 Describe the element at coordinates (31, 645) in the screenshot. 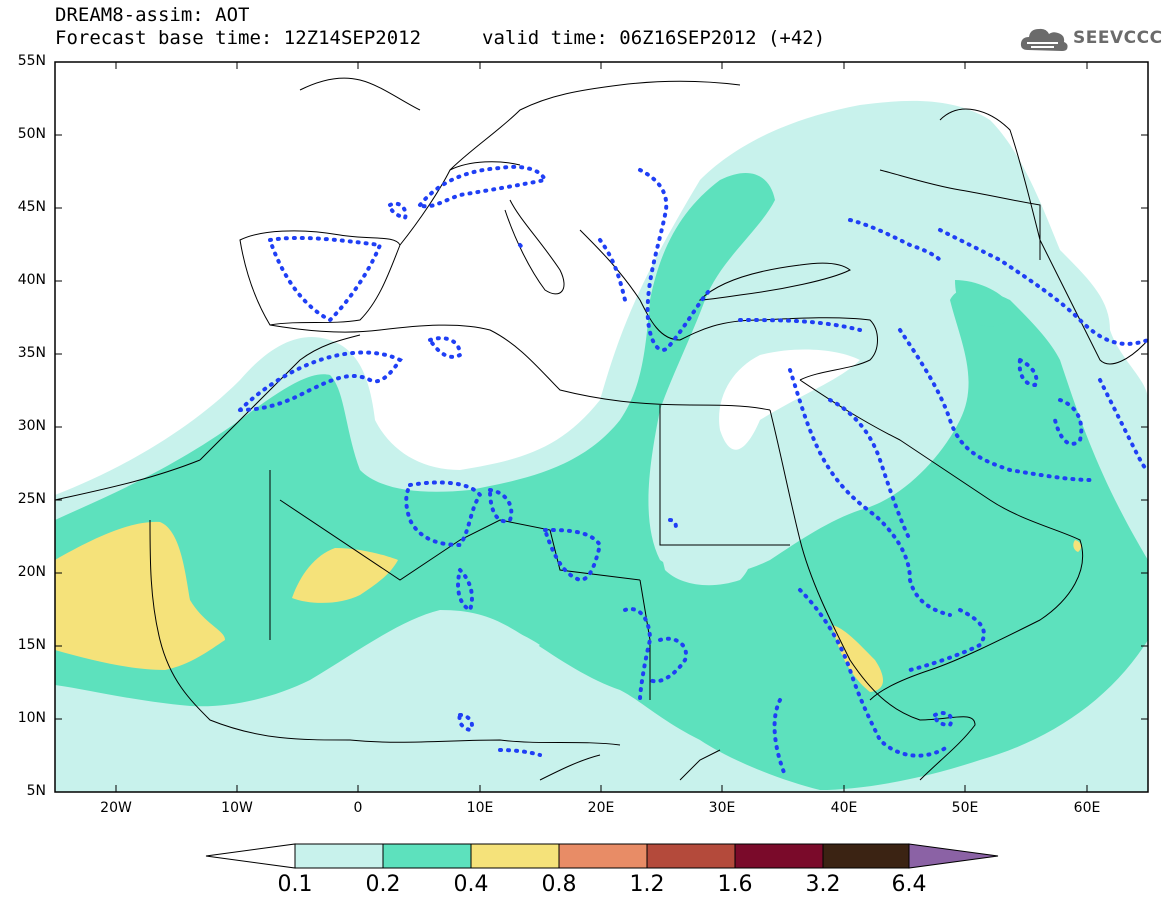

I see `lat-label: 15N` at that location.